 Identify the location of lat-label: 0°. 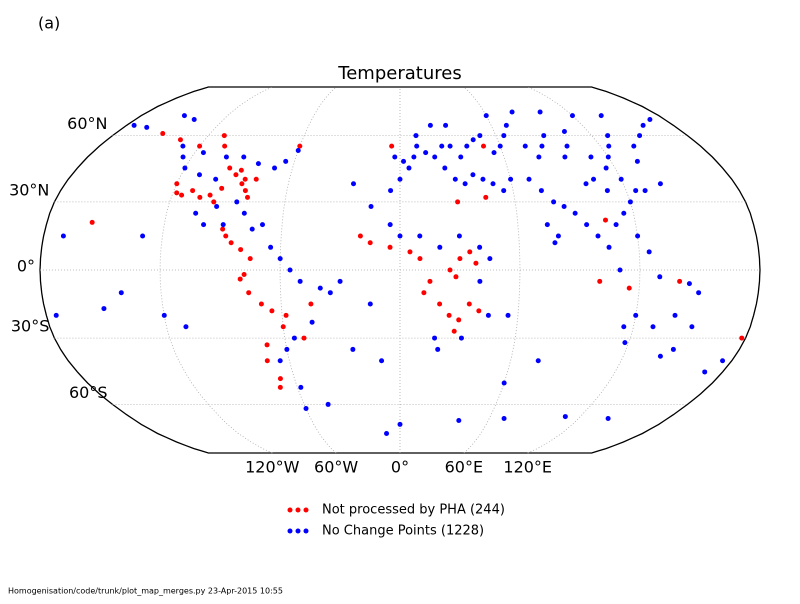
(26, 266).